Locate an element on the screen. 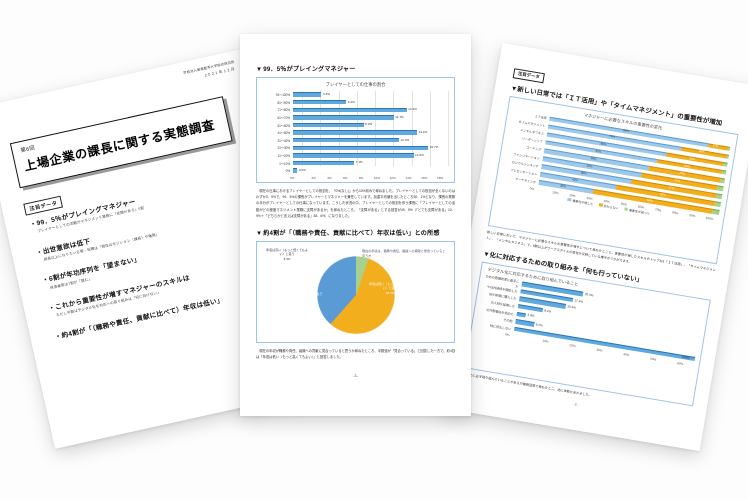 This screenshot has width=748, height=500. bar-category-label: 1～10% is located at coordinates (284, 163).